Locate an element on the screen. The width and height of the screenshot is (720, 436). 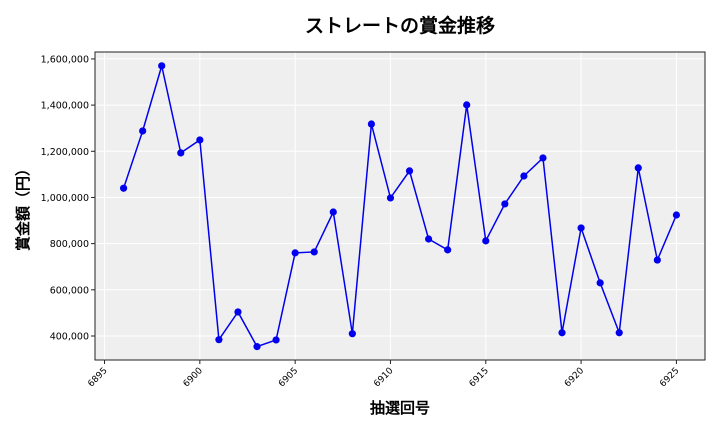
y-tick-label: 400,000 is located at coordinates (69, 336).